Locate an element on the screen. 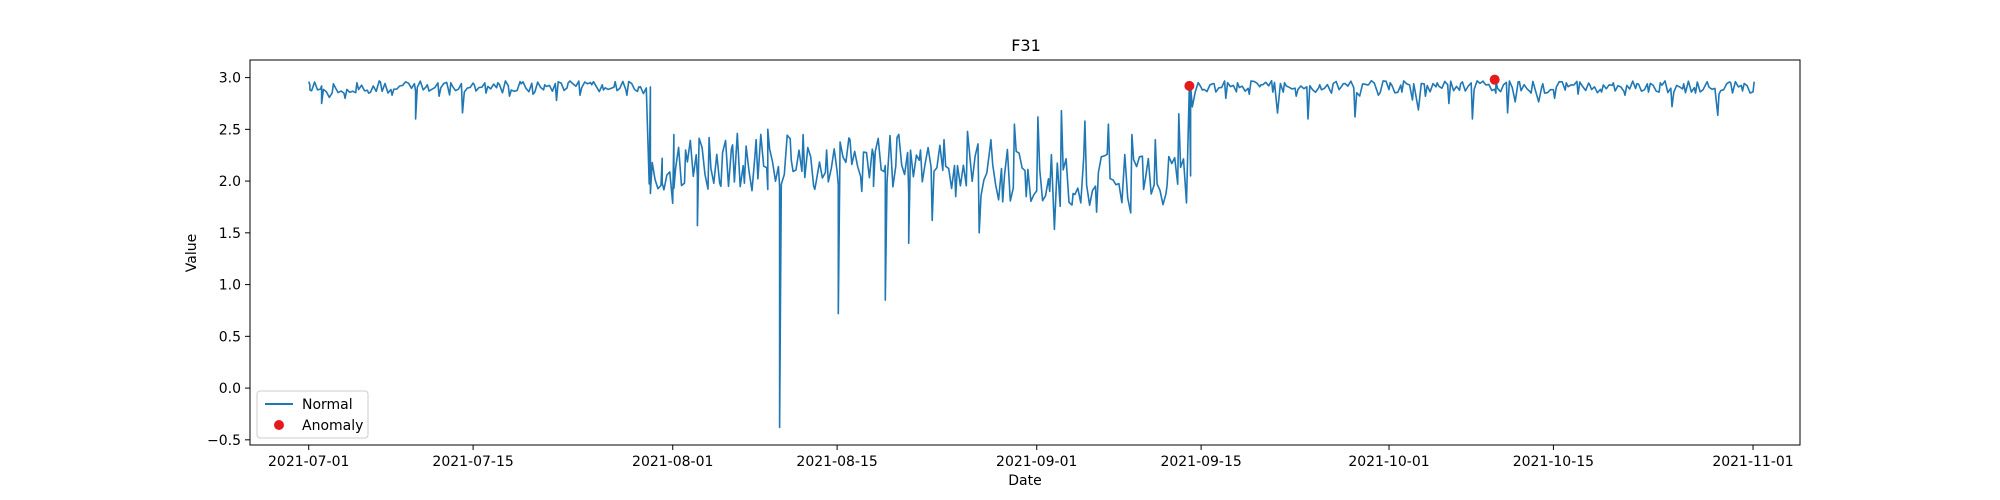 Image resolution: width=2000 pixels, height=500 pixels. x-tick-label: 2021-08-15 is located at coordinates (836, 462).